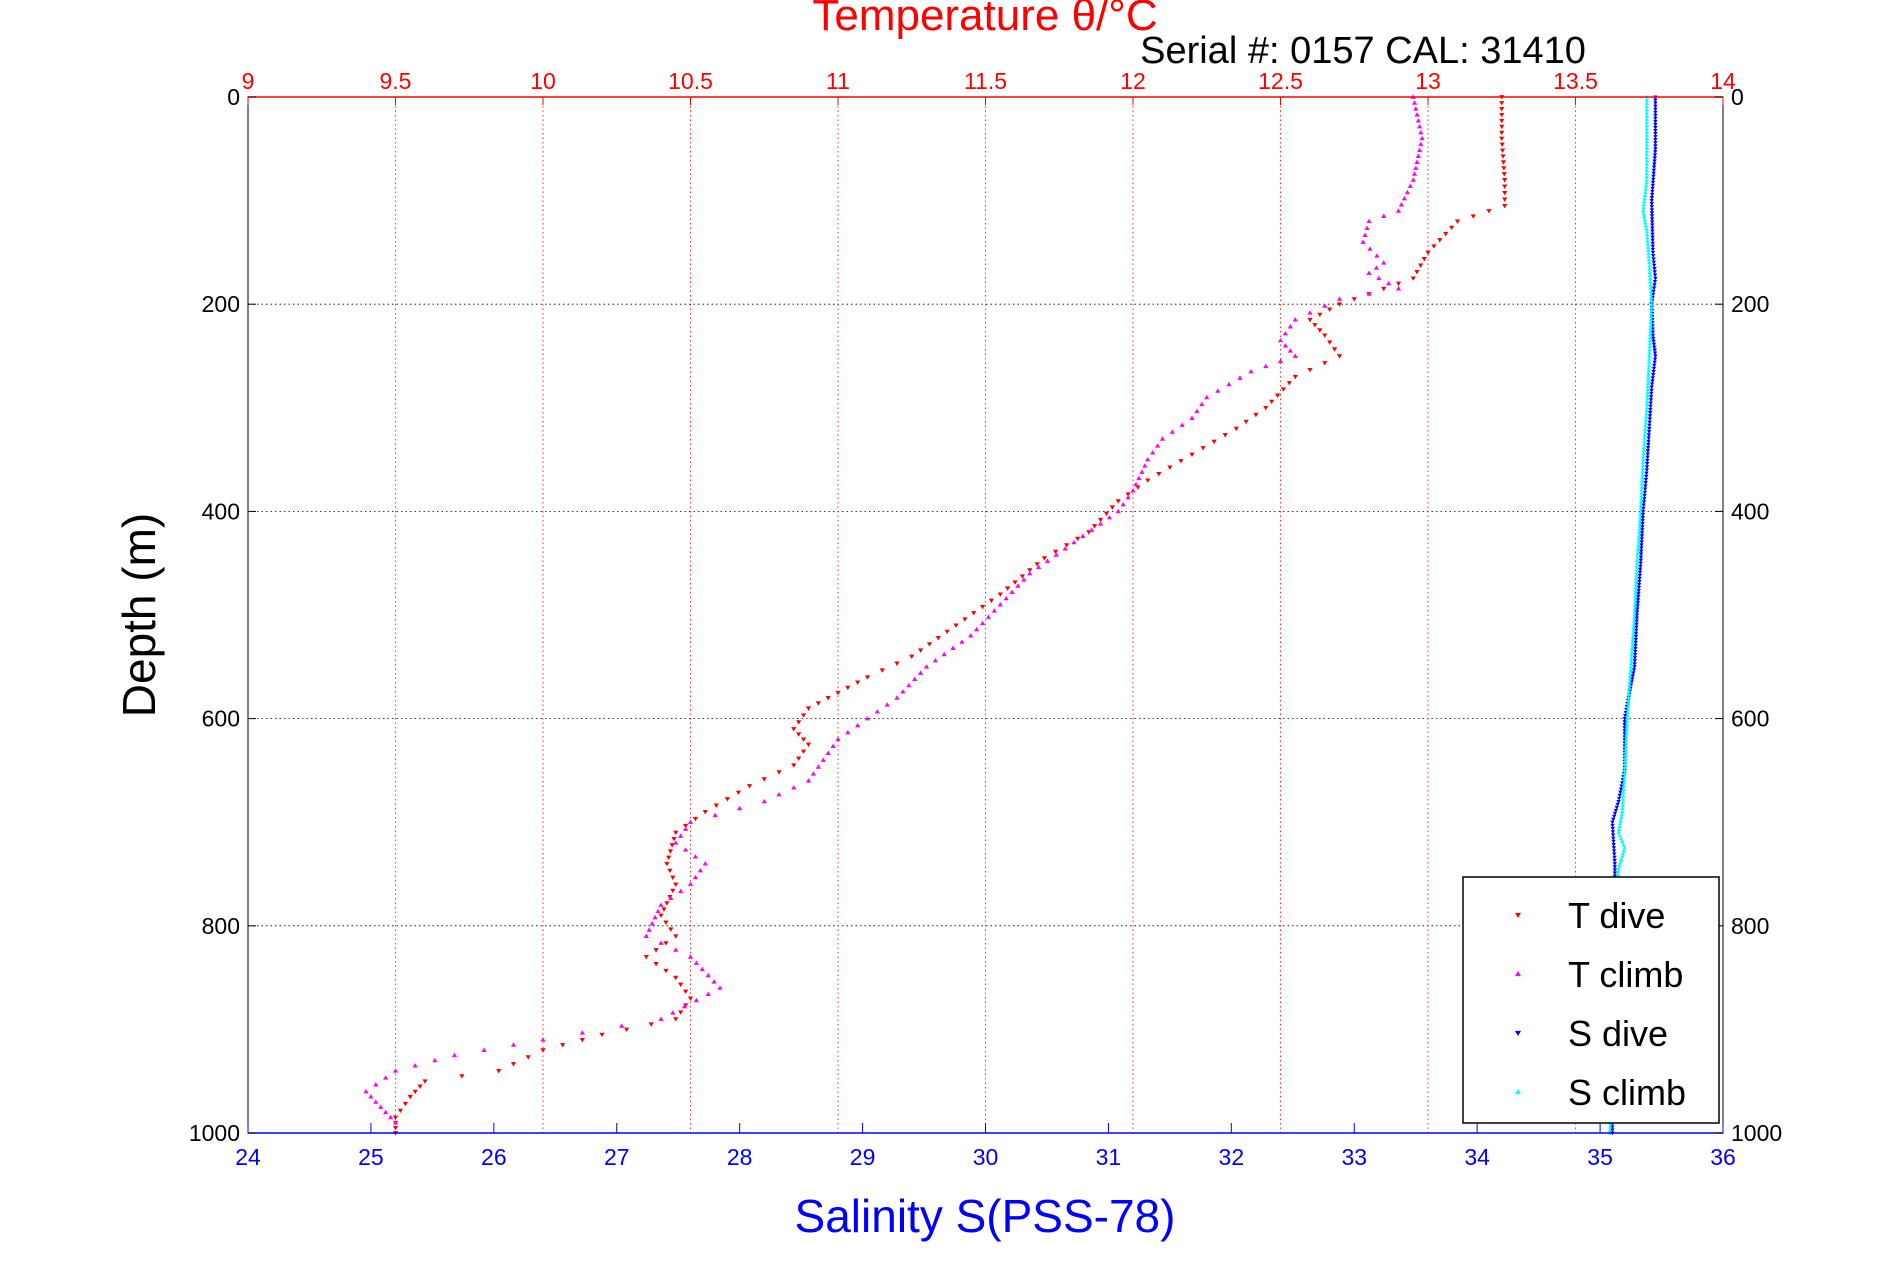 Image resolution: width=1891 pixels, height=1262 pixels. What do you see at coordinates (1625, 974) in the screenshot?
I see `legend-label-t-climb: T climb` at bounding box center [1625, 974].